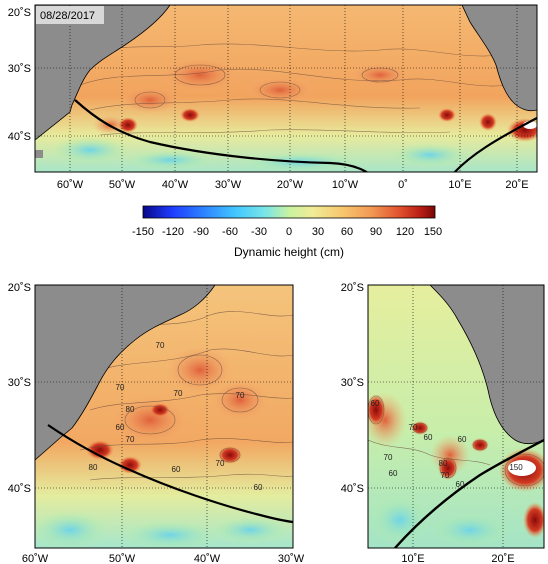  What do you see at coordinates (173, 232) in the screenshot?
I see `colorbar-tick-label: -120` at bounding box center [173, 232].